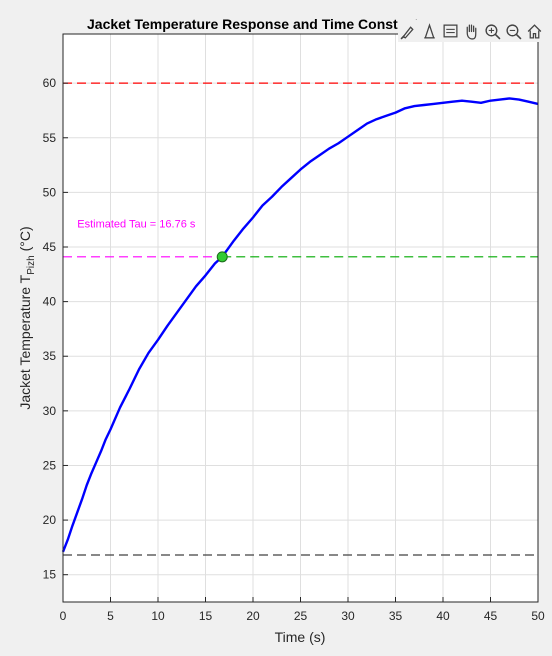  What do you see at coordinates (136, 224) in the screenshot?
I see `tau-annotation: Estimated Tau = 16.76 s` at bounding box center [136, 224].